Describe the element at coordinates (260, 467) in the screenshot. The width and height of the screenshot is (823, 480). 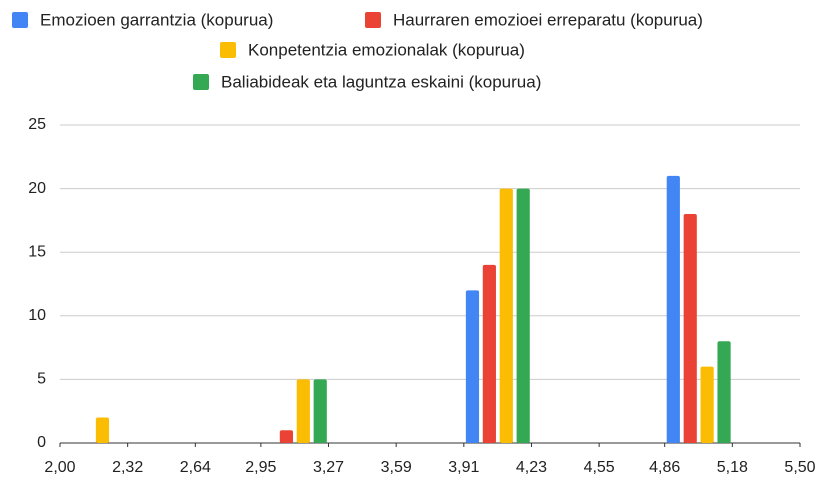
I see `x-tick-label: 2,95` at that location.